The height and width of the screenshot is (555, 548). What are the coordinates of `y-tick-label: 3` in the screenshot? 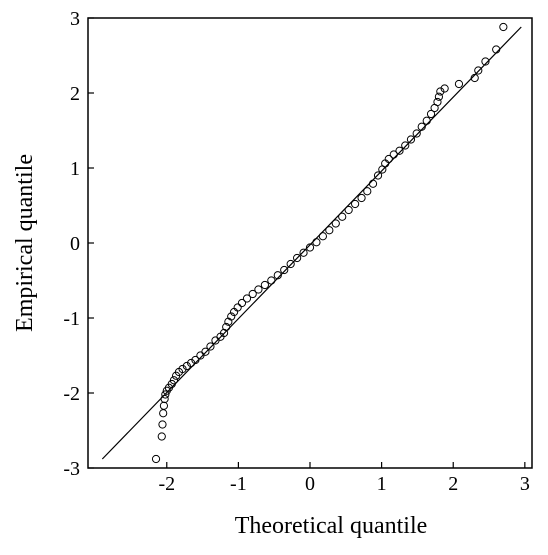 It's located at (75, 19).